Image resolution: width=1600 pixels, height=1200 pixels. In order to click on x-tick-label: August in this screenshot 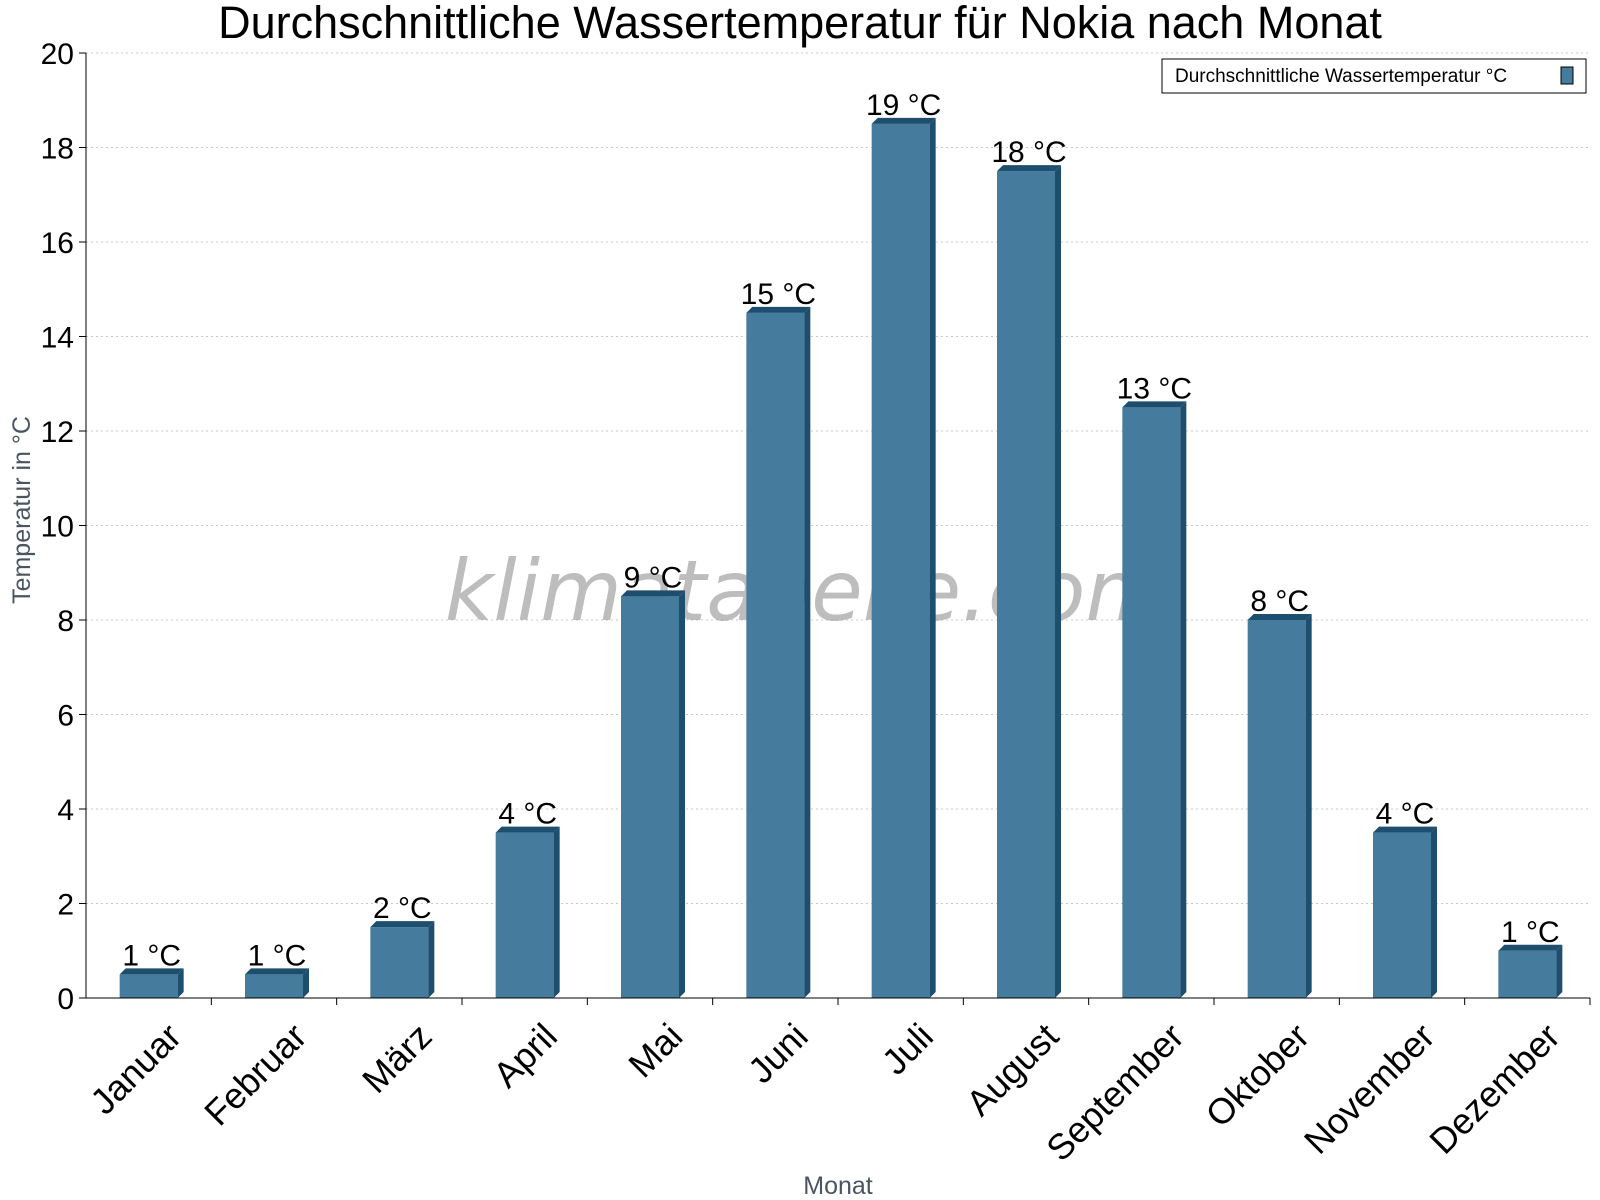, I will do `click(1012, 1069)`.